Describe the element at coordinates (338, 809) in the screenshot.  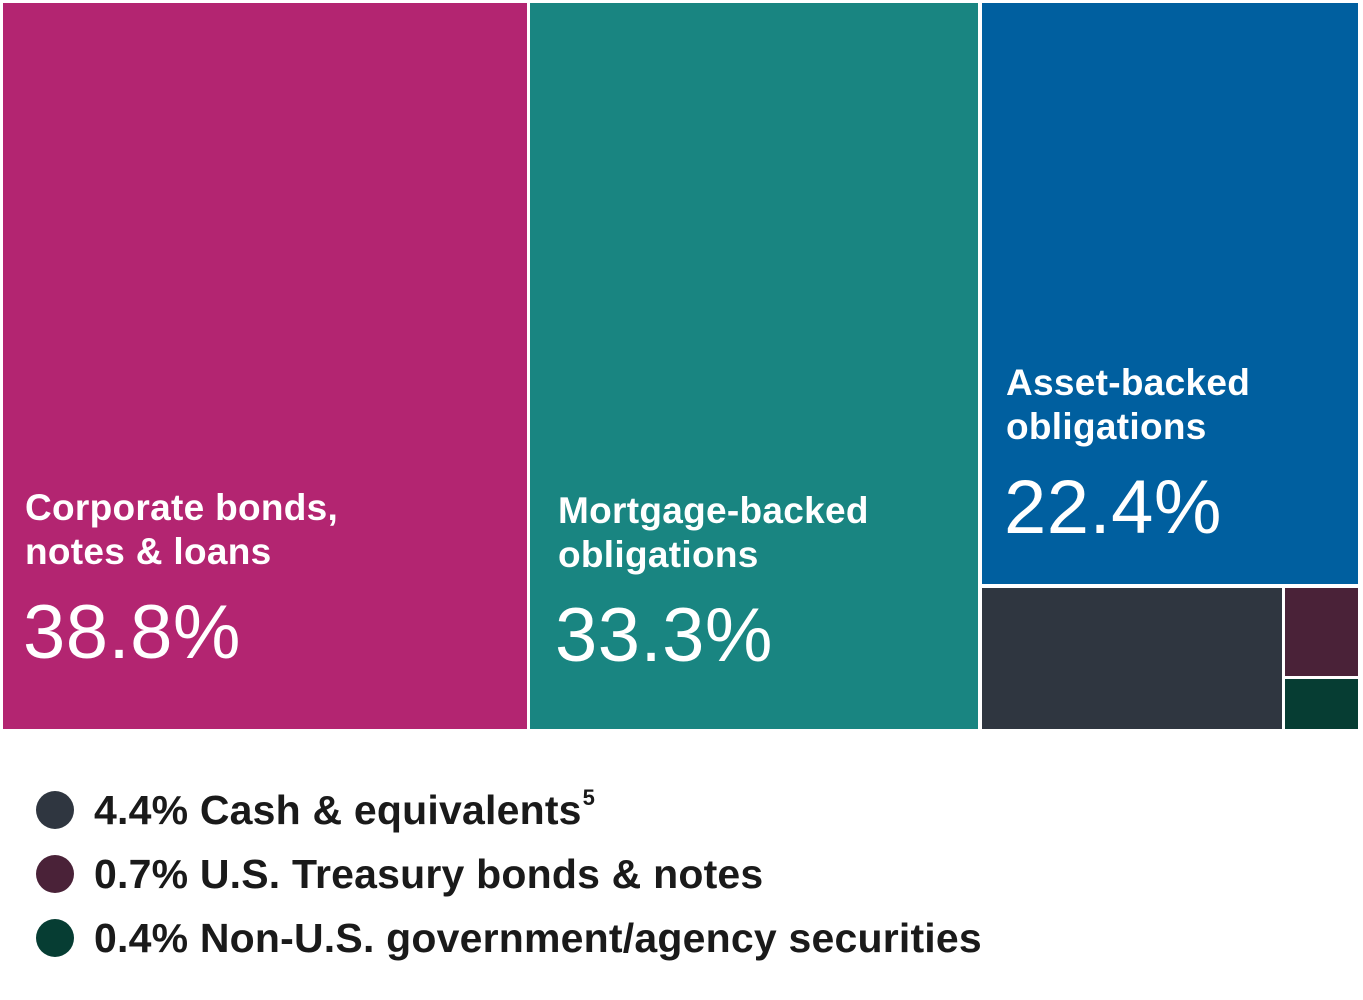
I see `legend-label-cash: 4.4% Cash & equivalents` at that location.